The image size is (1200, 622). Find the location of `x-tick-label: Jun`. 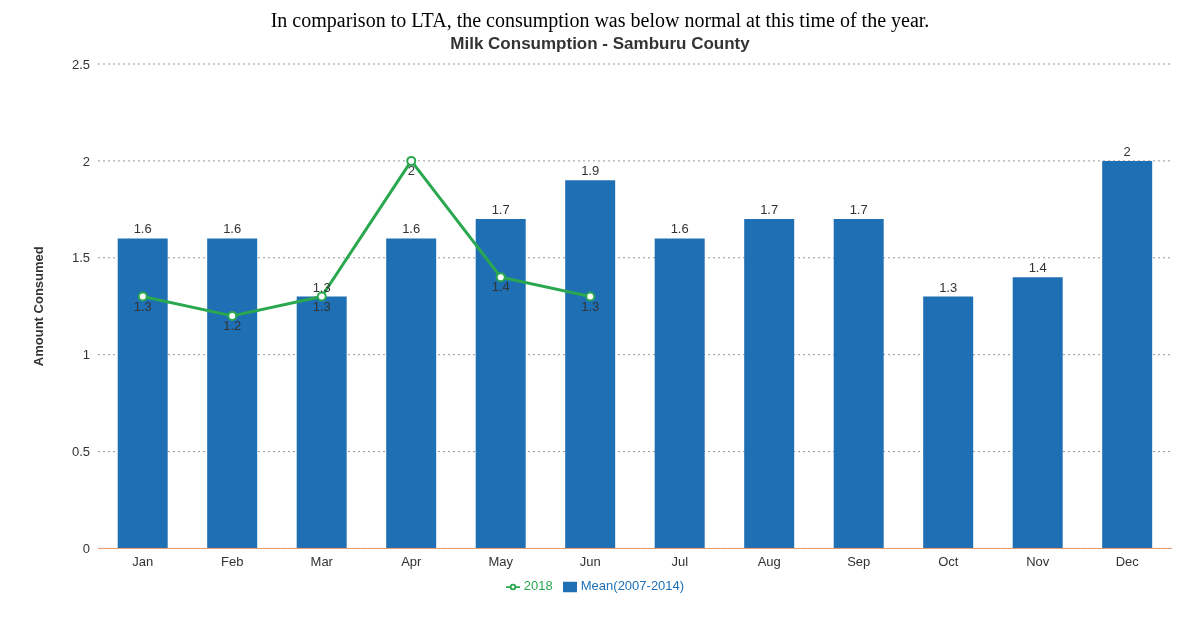

x-tick-label: Jun is located at coordinates (590, 561).